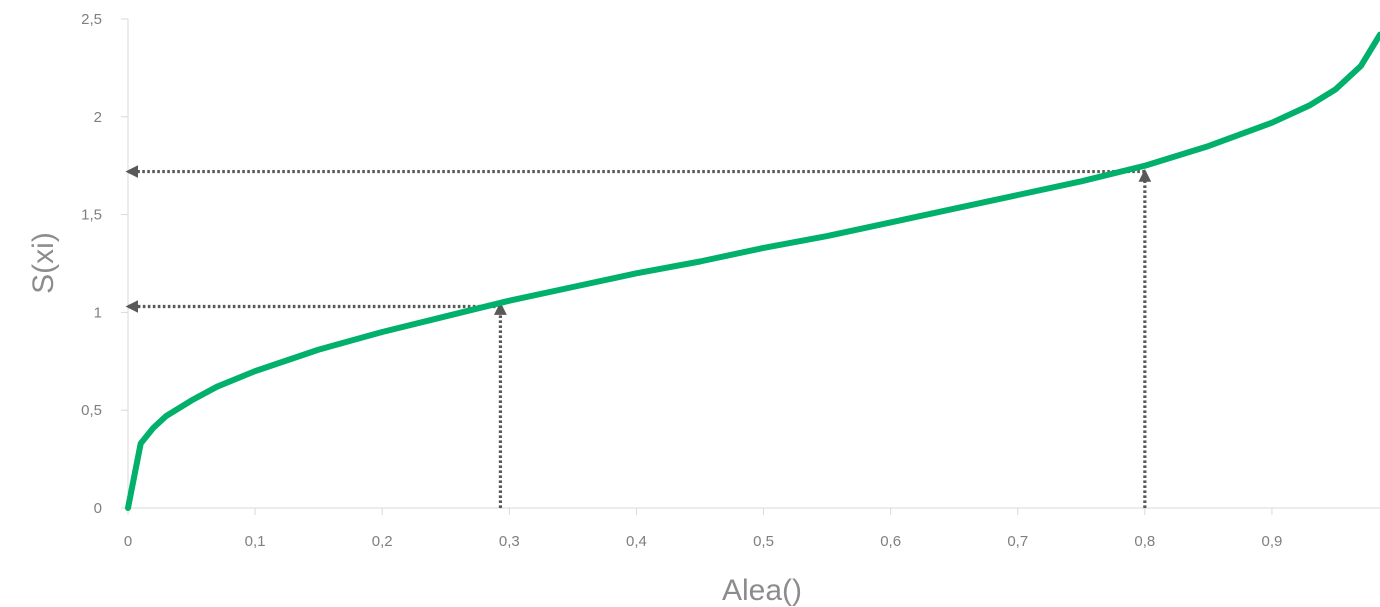  I want to click on y-tick-label: 1,5, so click(91, 215).